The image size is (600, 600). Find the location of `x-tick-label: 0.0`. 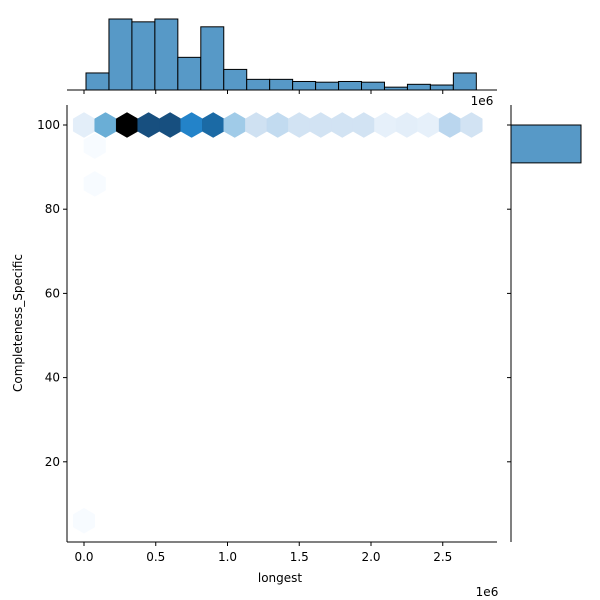

x-tick-label: 0.0 is located at coordinates (83, 557).